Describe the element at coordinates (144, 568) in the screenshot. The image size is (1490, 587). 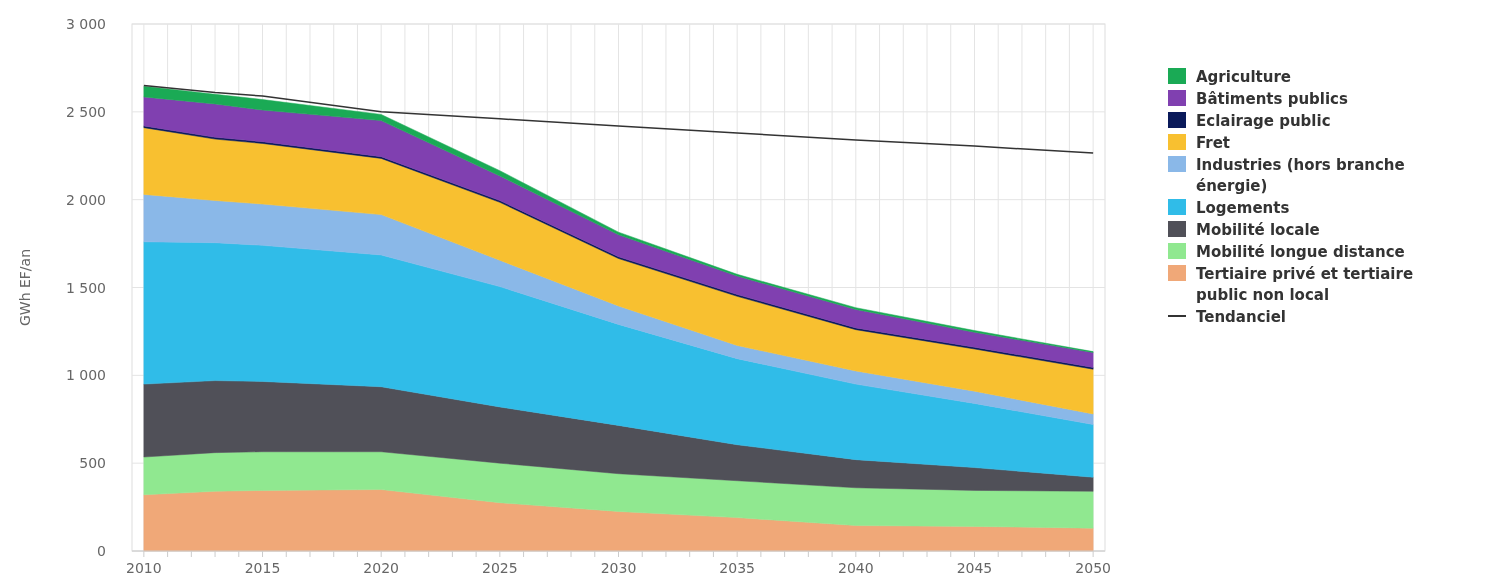
I see `x-tick-label: 2010` at that location.